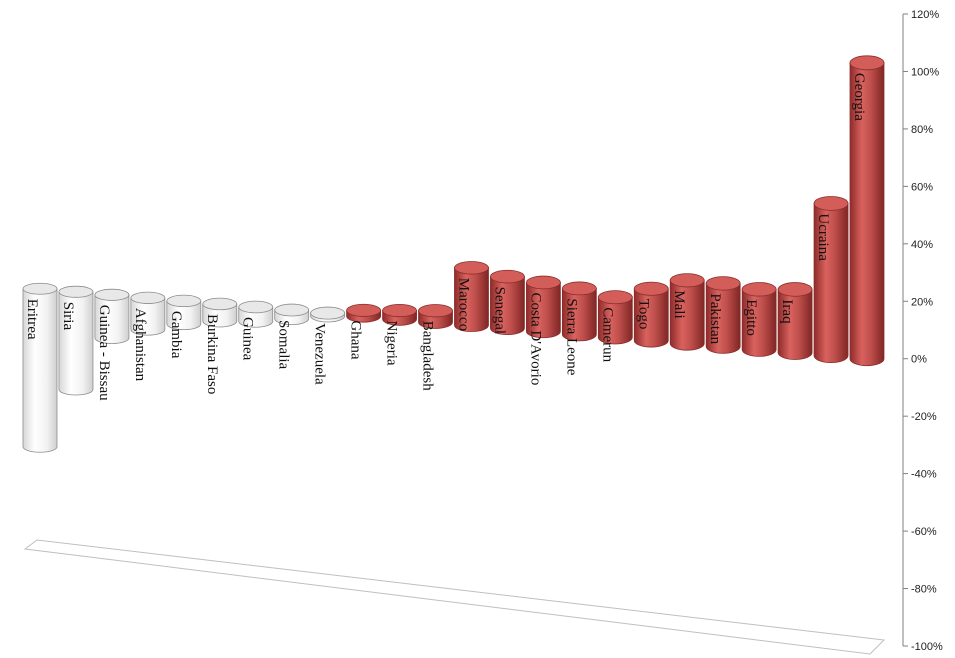 The width and height of the screenshot is (955, 658). I want to click on category-label: Marocco, so click(463, 304).